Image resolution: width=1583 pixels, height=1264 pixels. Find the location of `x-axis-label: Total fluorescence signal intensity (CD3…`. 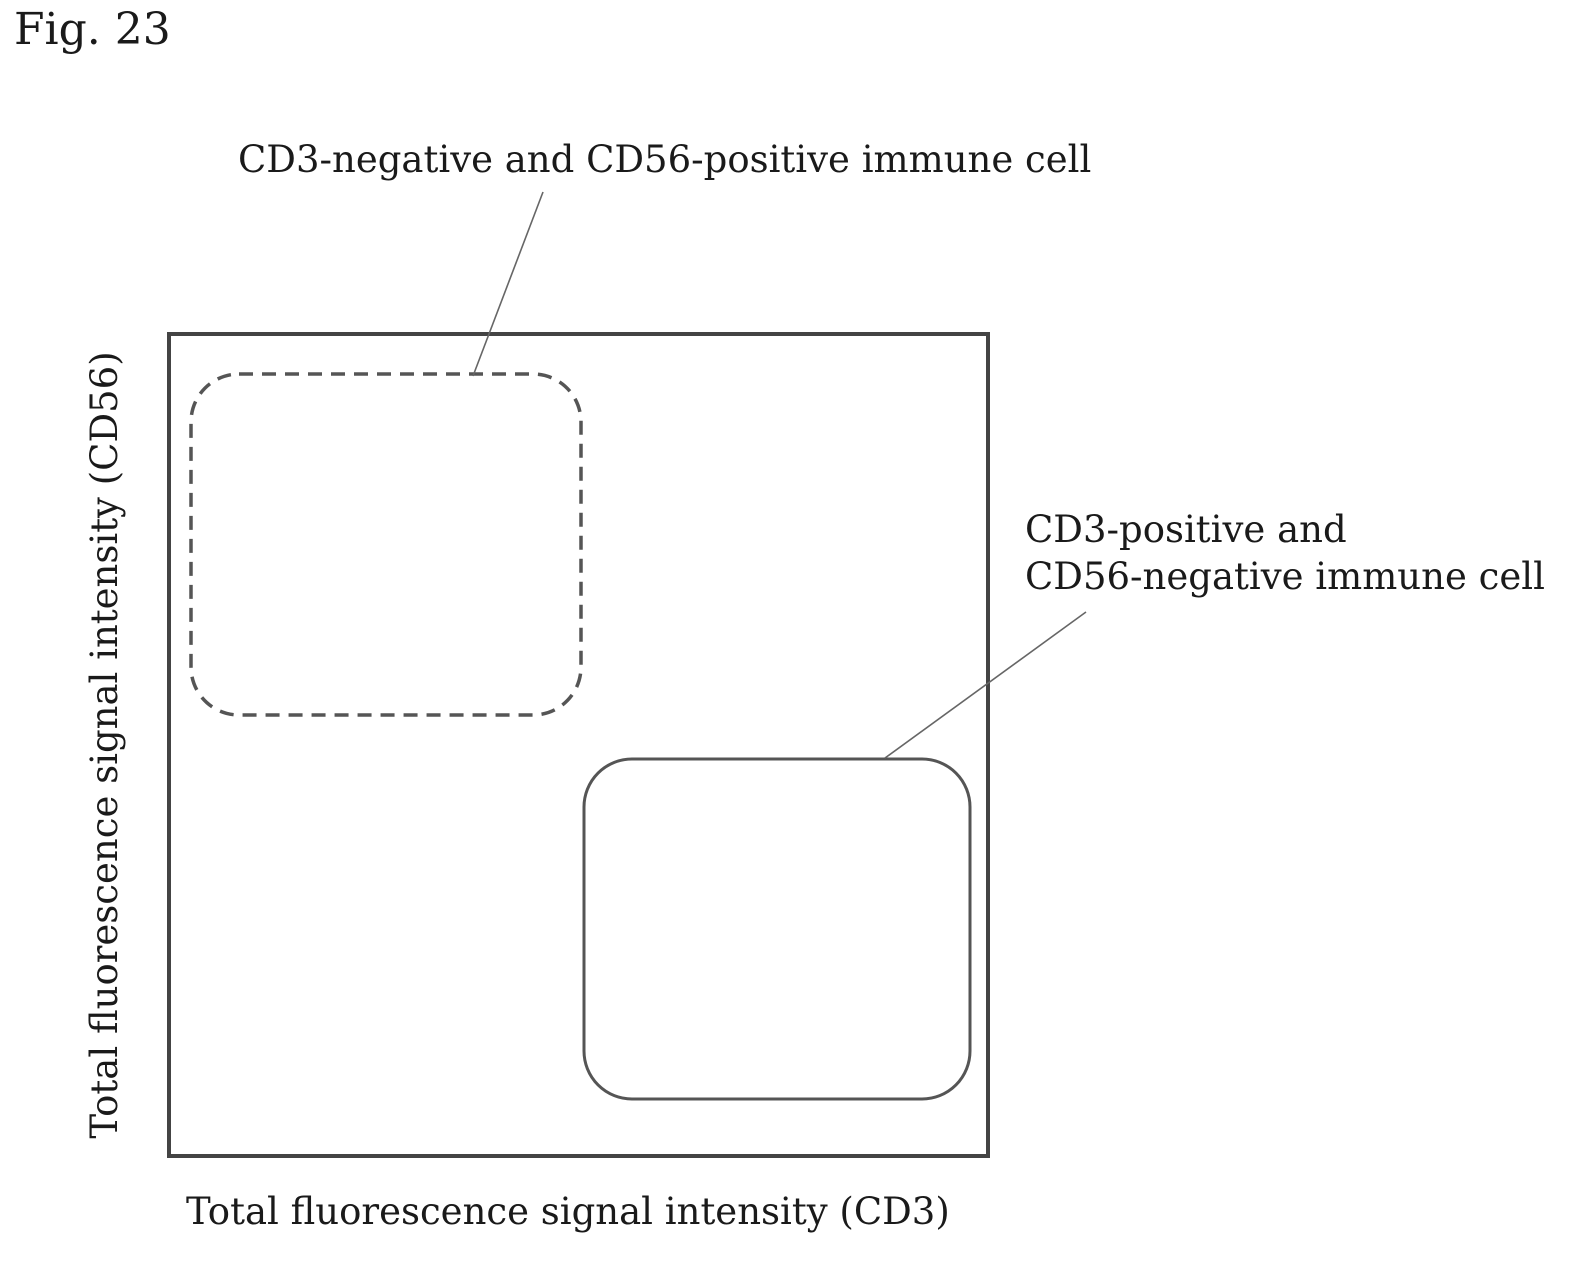

x-axis-label: Total fluorescence signal intensity (CD3… is located at coordinates (568, 1212).